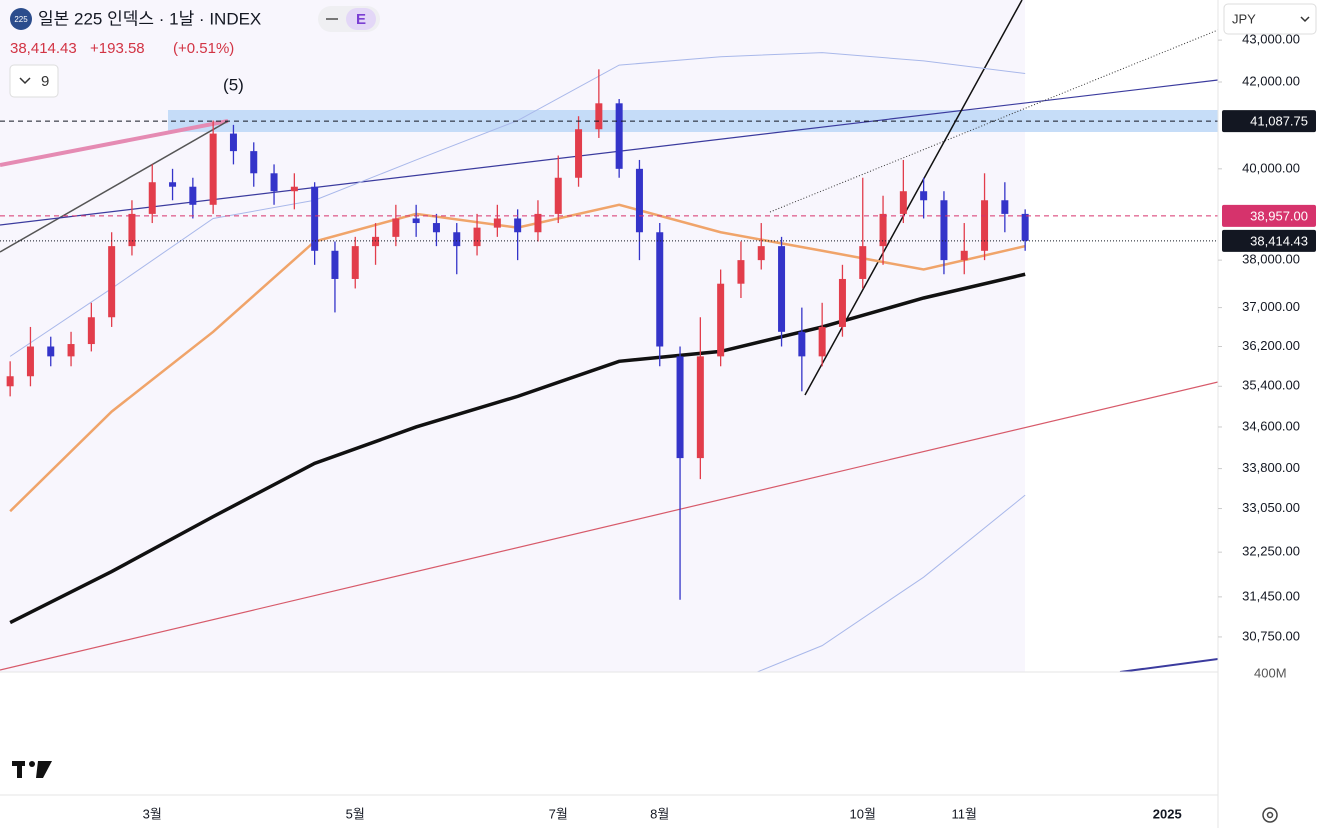 This screenshot has height=833, width=1320. I want to click on price-change: +193.58, so click(117, 48).